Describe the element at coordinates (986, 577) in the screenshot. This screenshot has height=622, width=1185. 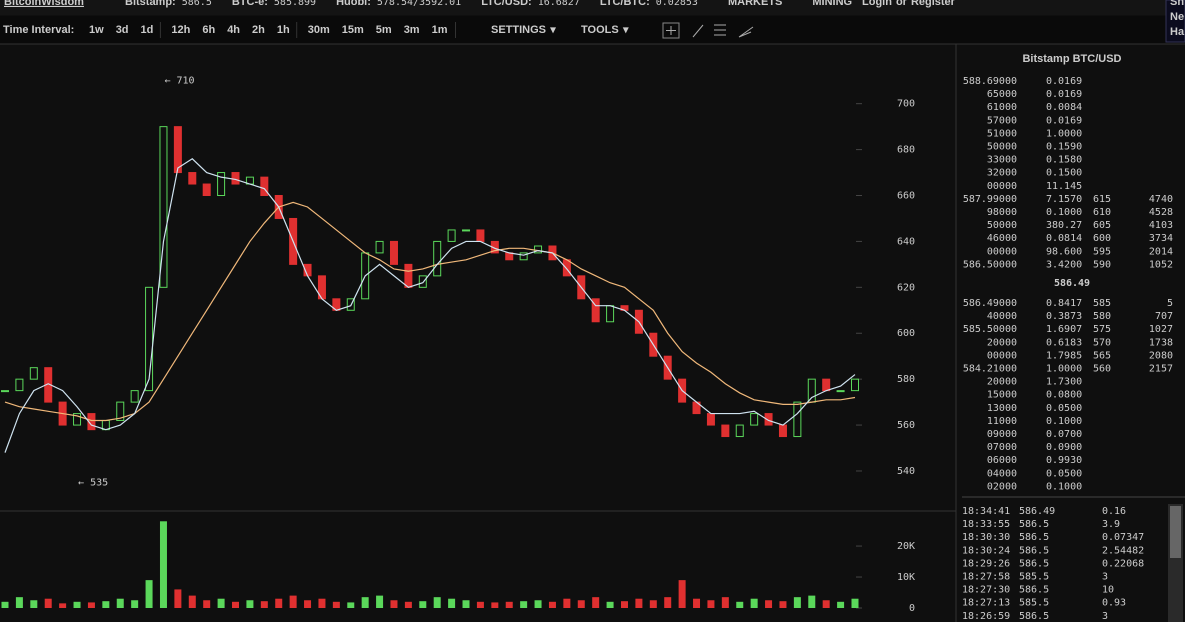
I see `trade-time: 18:27:58` at that location.